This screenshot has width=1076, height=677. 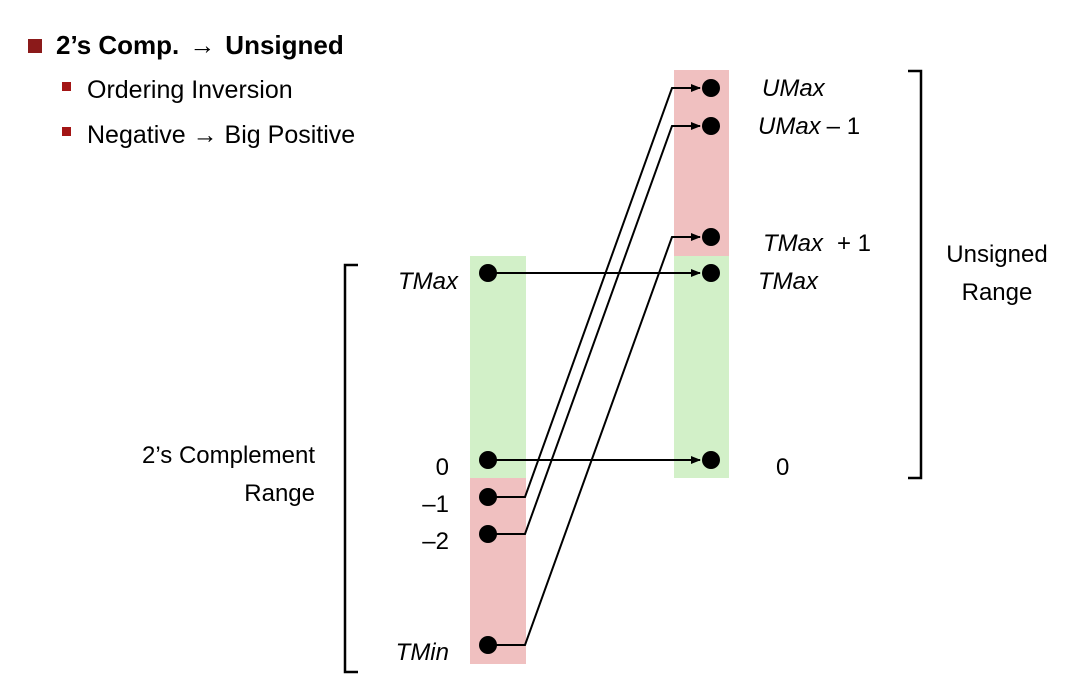 I want to click on point-right-umax, so click(x=711, y=88).